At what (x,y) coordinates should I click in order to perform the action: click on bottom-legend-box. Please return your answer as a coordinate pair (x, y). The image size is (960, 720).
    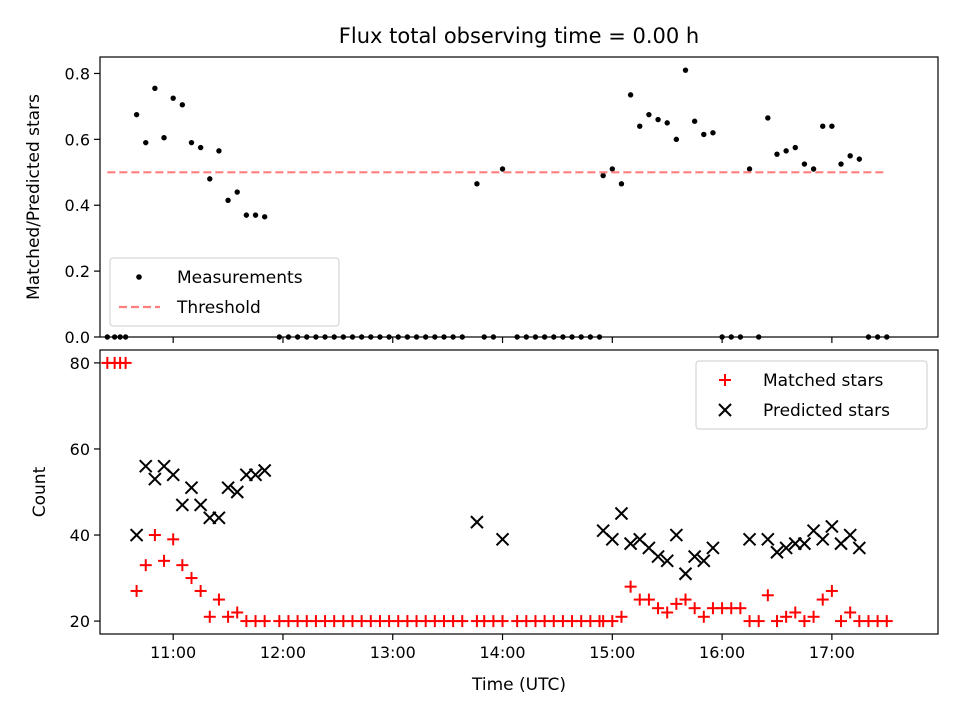
    Looking at the image, I should click on (811, 395).